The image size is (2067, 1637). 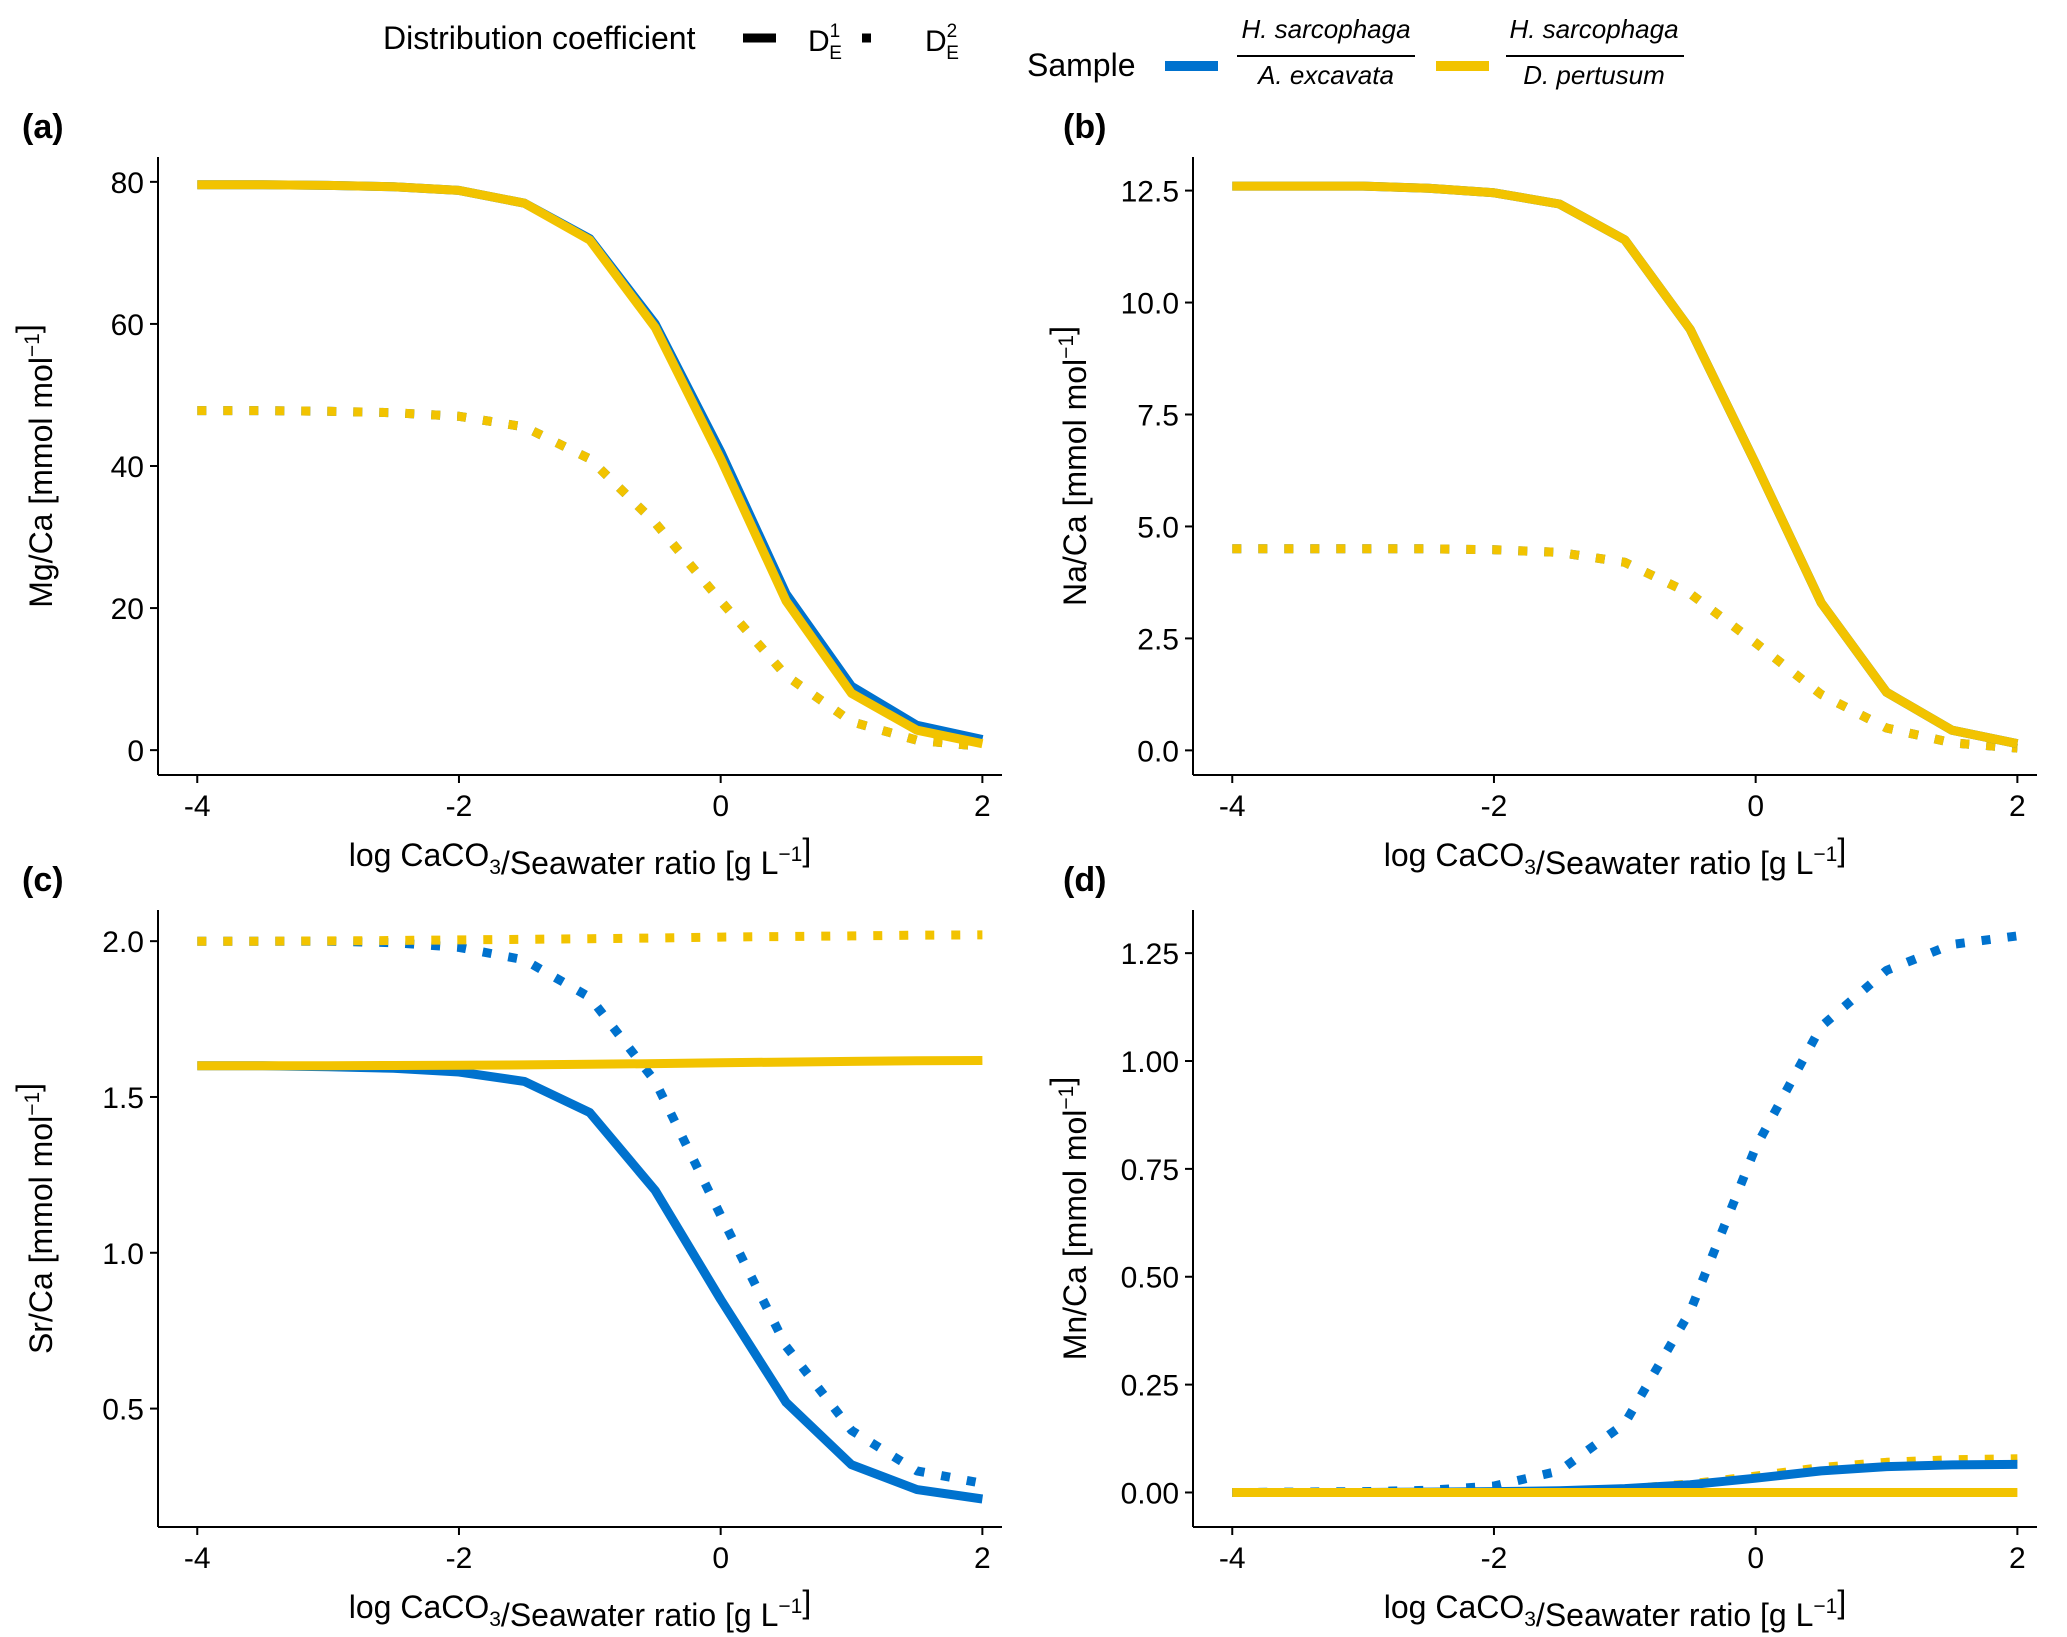 I want to click on panel-tag: (a), so click(x=43, y=127).